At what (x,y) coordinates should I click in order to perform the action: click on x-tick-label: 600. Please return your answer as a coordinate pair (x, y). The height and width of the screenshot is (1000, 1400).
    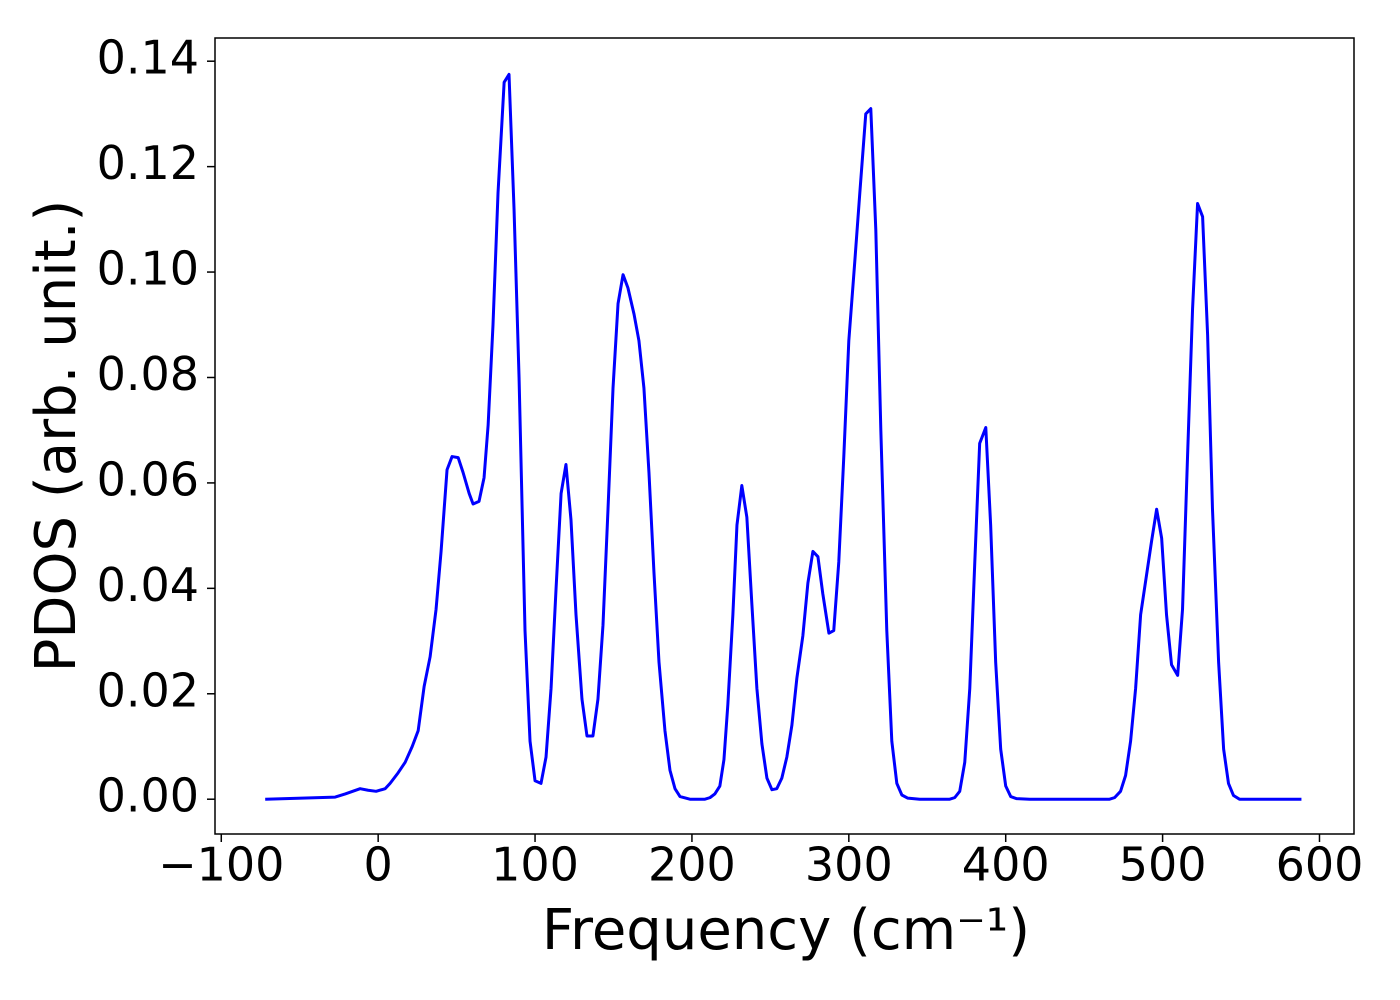
    Looking at the image, I should click on (1320, 865).